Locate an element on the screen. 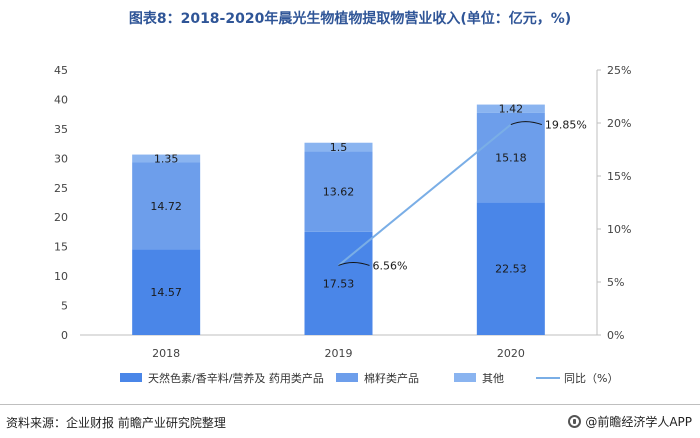 Image resolution: width=700 pixels, height=438 pixels. legend-label: 天然色素/香辛料/营养及 药用类产品 is located at coordinates (236, 378).